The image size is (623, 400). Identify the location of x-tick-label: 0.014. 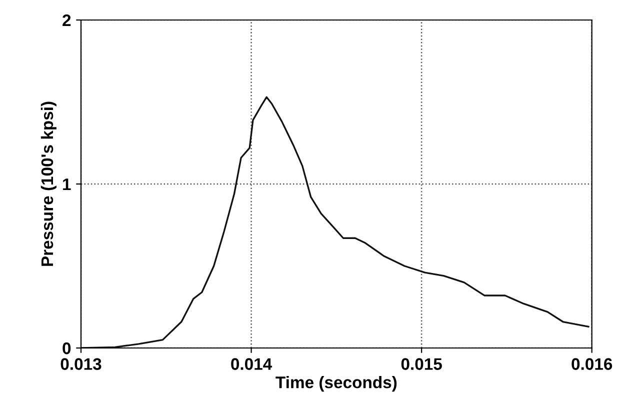
(251, 364).